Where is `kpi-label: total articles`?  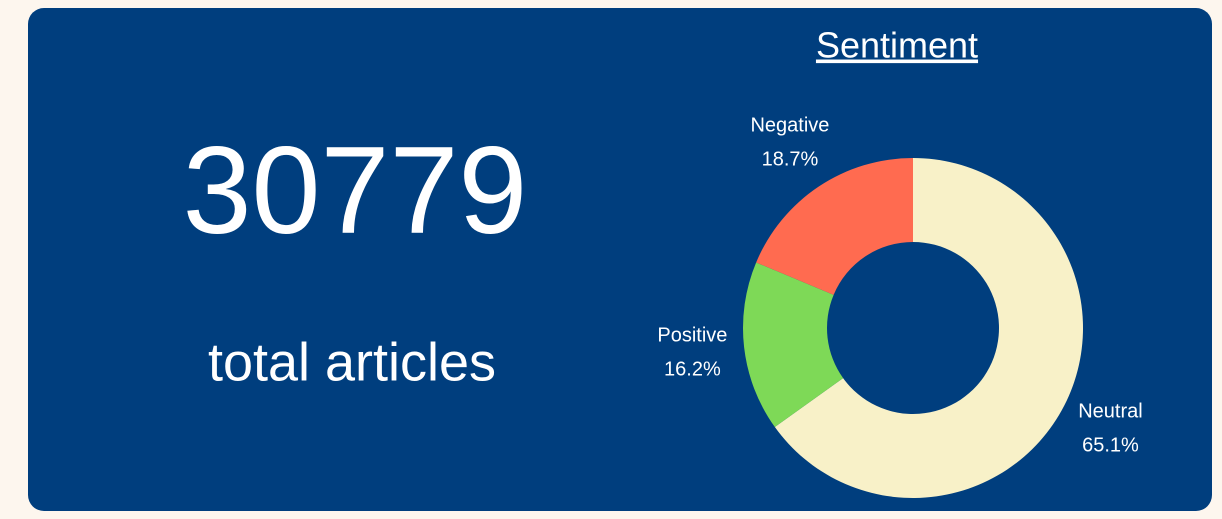
kpi-label: total articles is located at coordinates (352, 362).